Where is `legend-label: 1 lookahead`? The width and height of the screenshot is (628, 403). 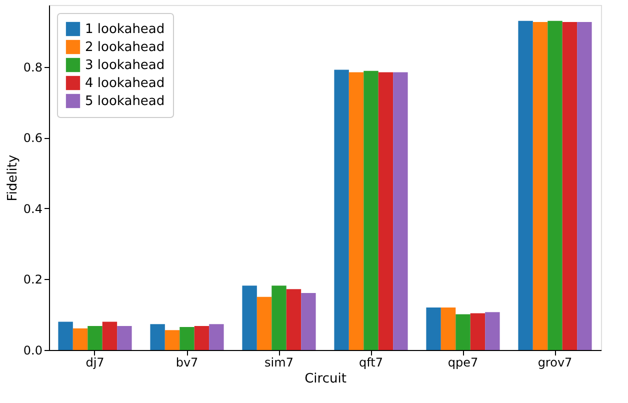 legend-label: 1 lookahead is located at coordinates (125, 29).